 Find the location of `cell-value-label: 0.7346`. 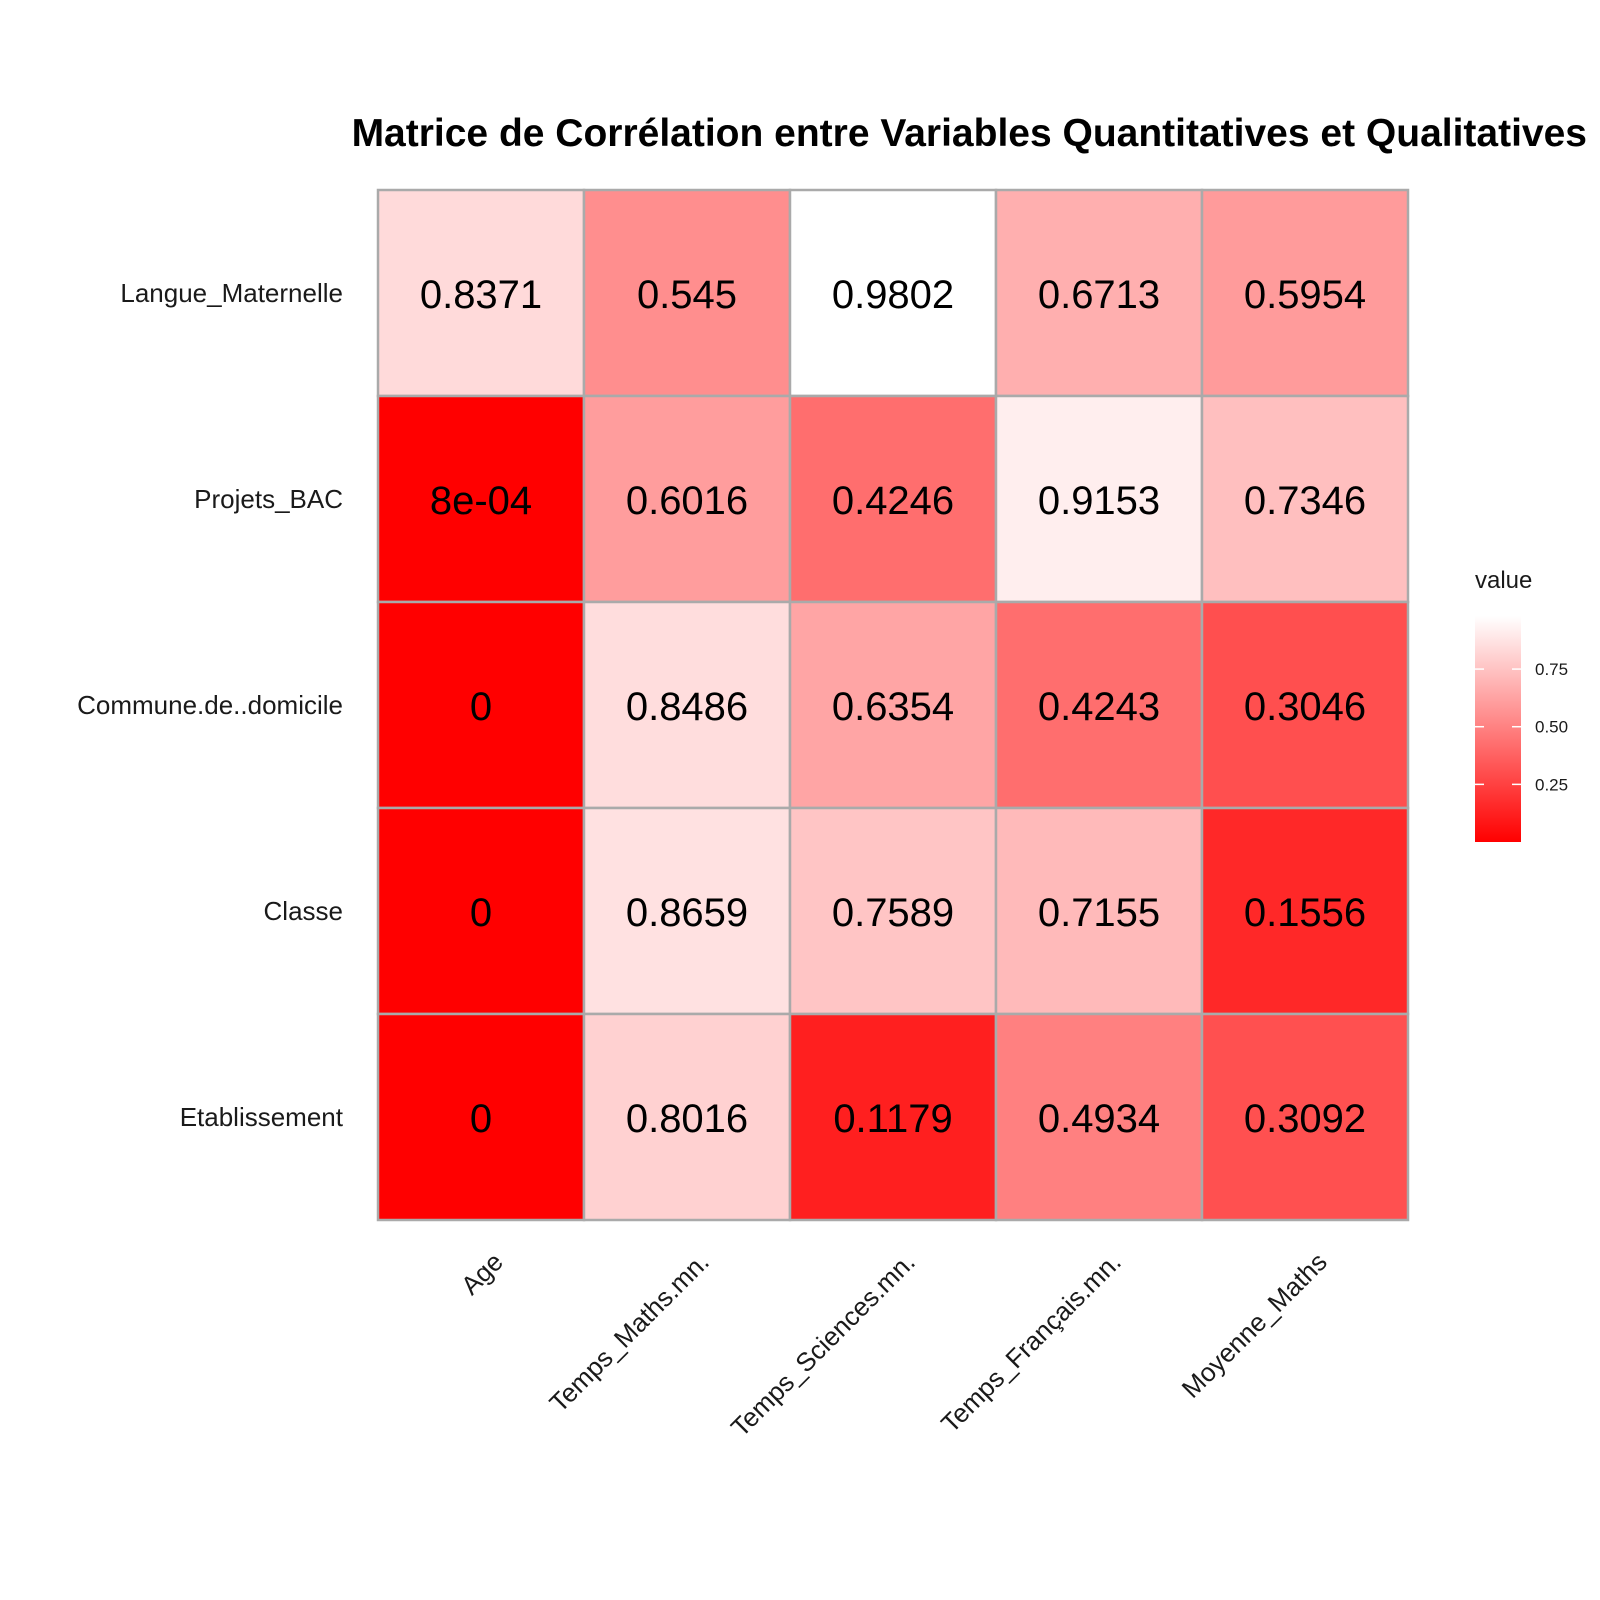

cell-value-label: 0.7346 is located at coordinates (1305, 501).